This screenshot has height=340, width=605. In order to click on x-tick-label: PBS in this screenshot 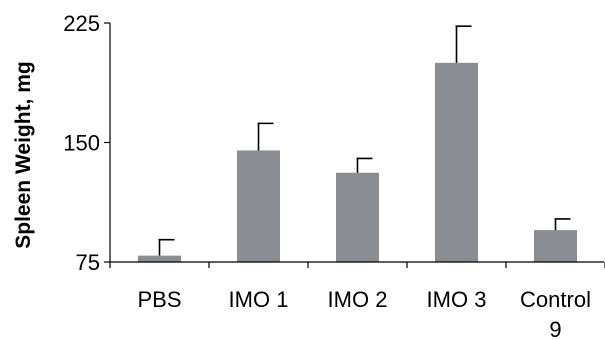, I will do `click(159, 299)`.